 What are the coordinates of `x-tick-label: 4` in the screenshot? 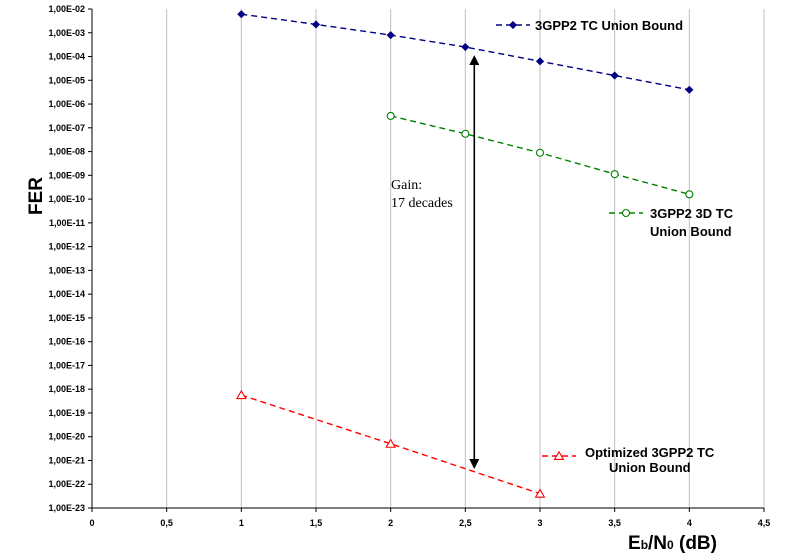 It's located at (689, 523).